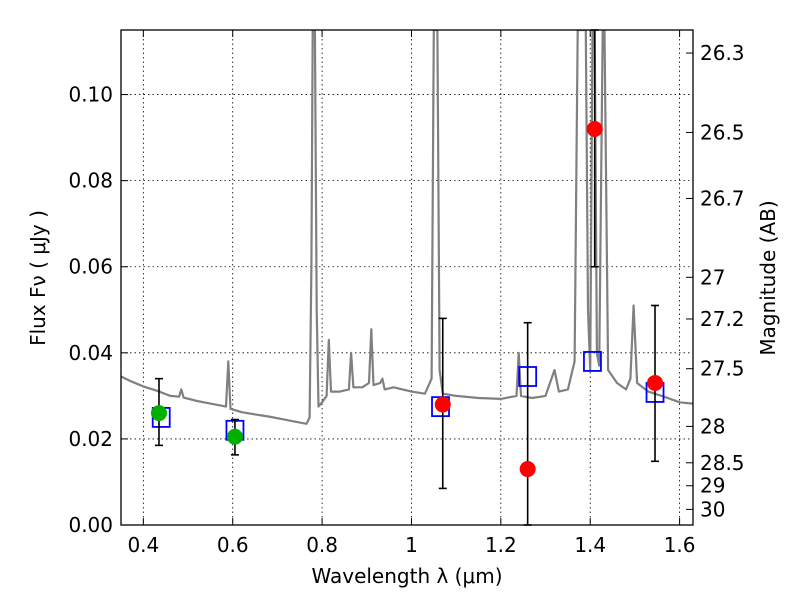  What do you see at coordinates (722, 53) in the screenshot?
I see `right-tick-label: 26.3` at bounding box center [722, 53].